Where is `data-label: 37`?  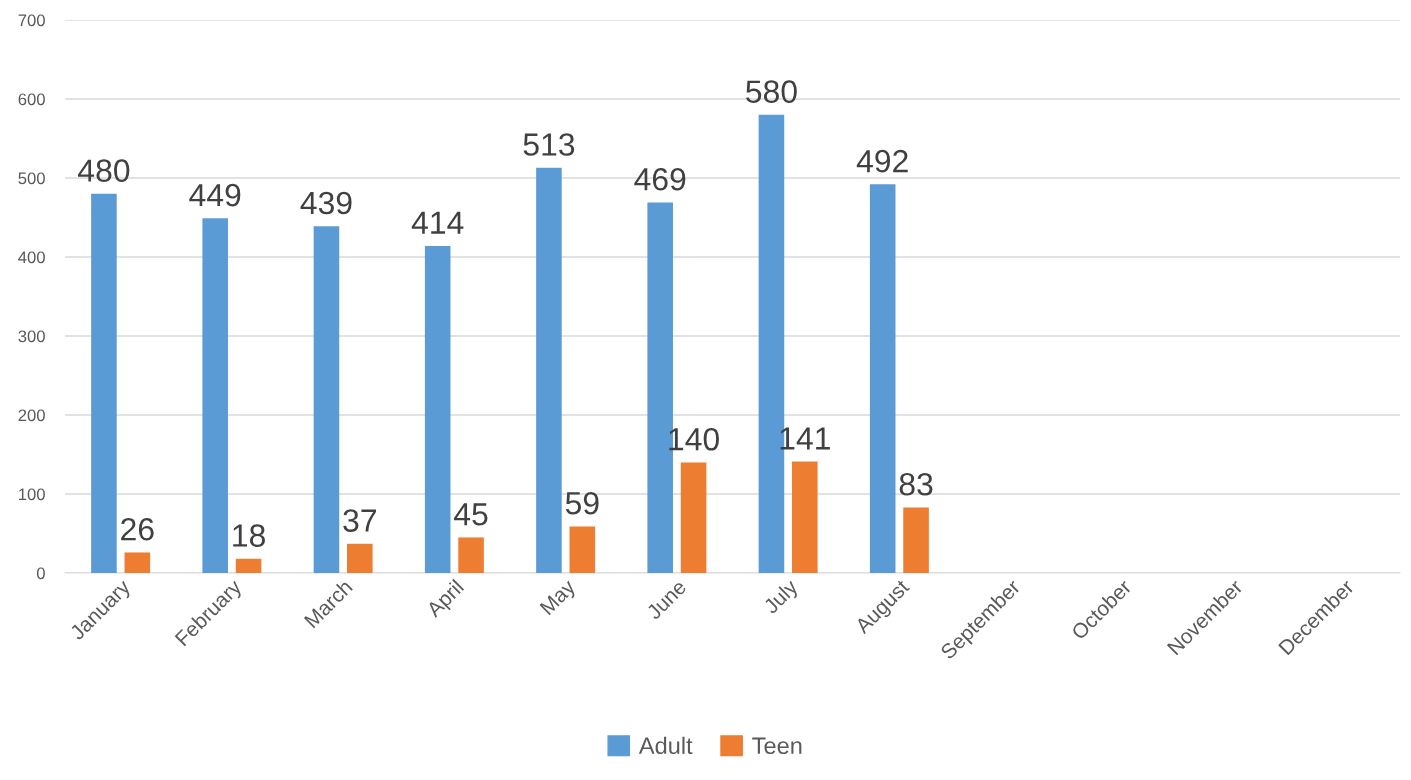
data-label: 37 is located at coordinates (359, 520).